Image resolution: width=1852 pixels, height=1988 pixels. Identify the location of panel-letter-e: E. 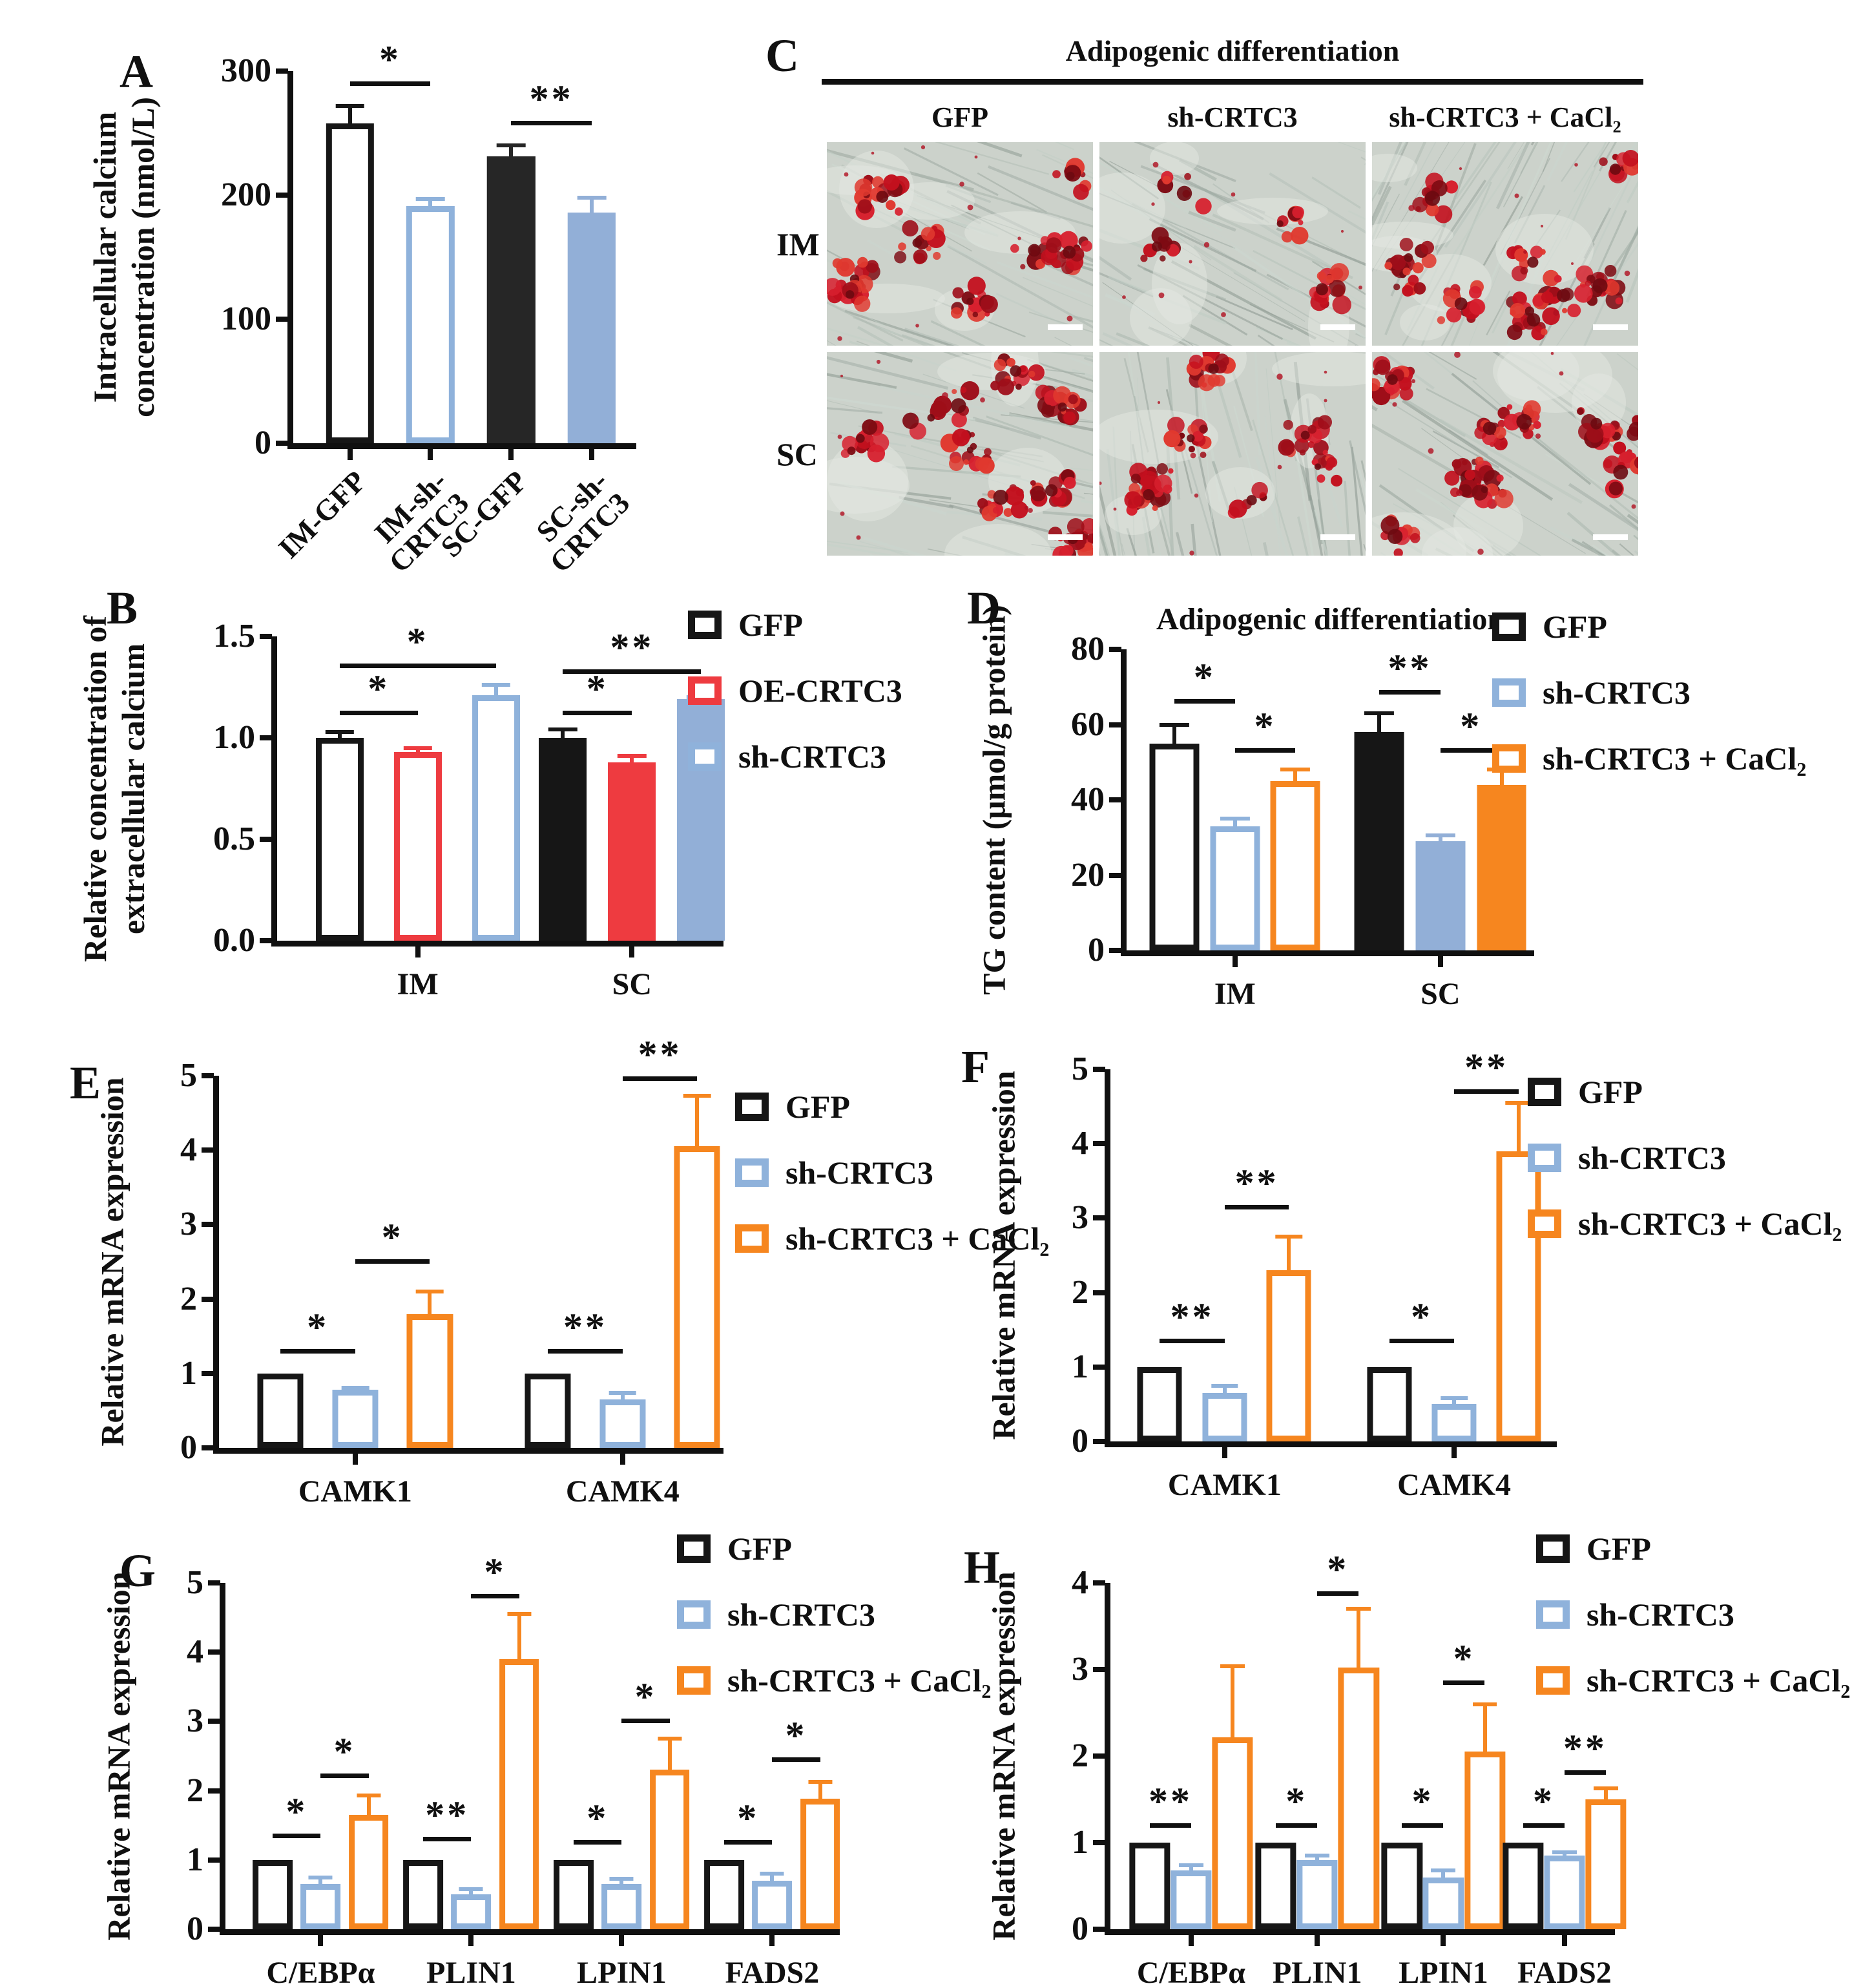
(85, 1083).